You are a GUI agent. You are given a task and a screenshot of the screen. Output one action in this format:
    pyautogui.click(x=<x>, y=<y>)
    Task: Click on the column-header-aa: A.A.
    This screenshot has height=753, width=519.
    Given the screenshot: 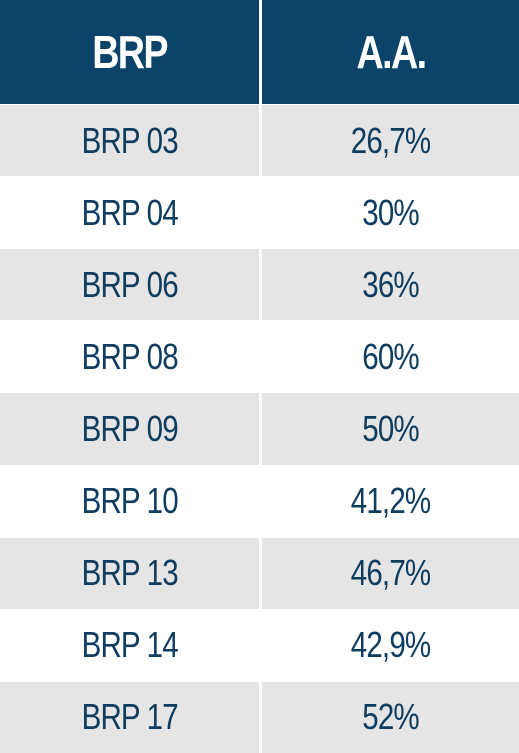 What is the action you would take?
    pyautogui.click(x=390, y=52)
    